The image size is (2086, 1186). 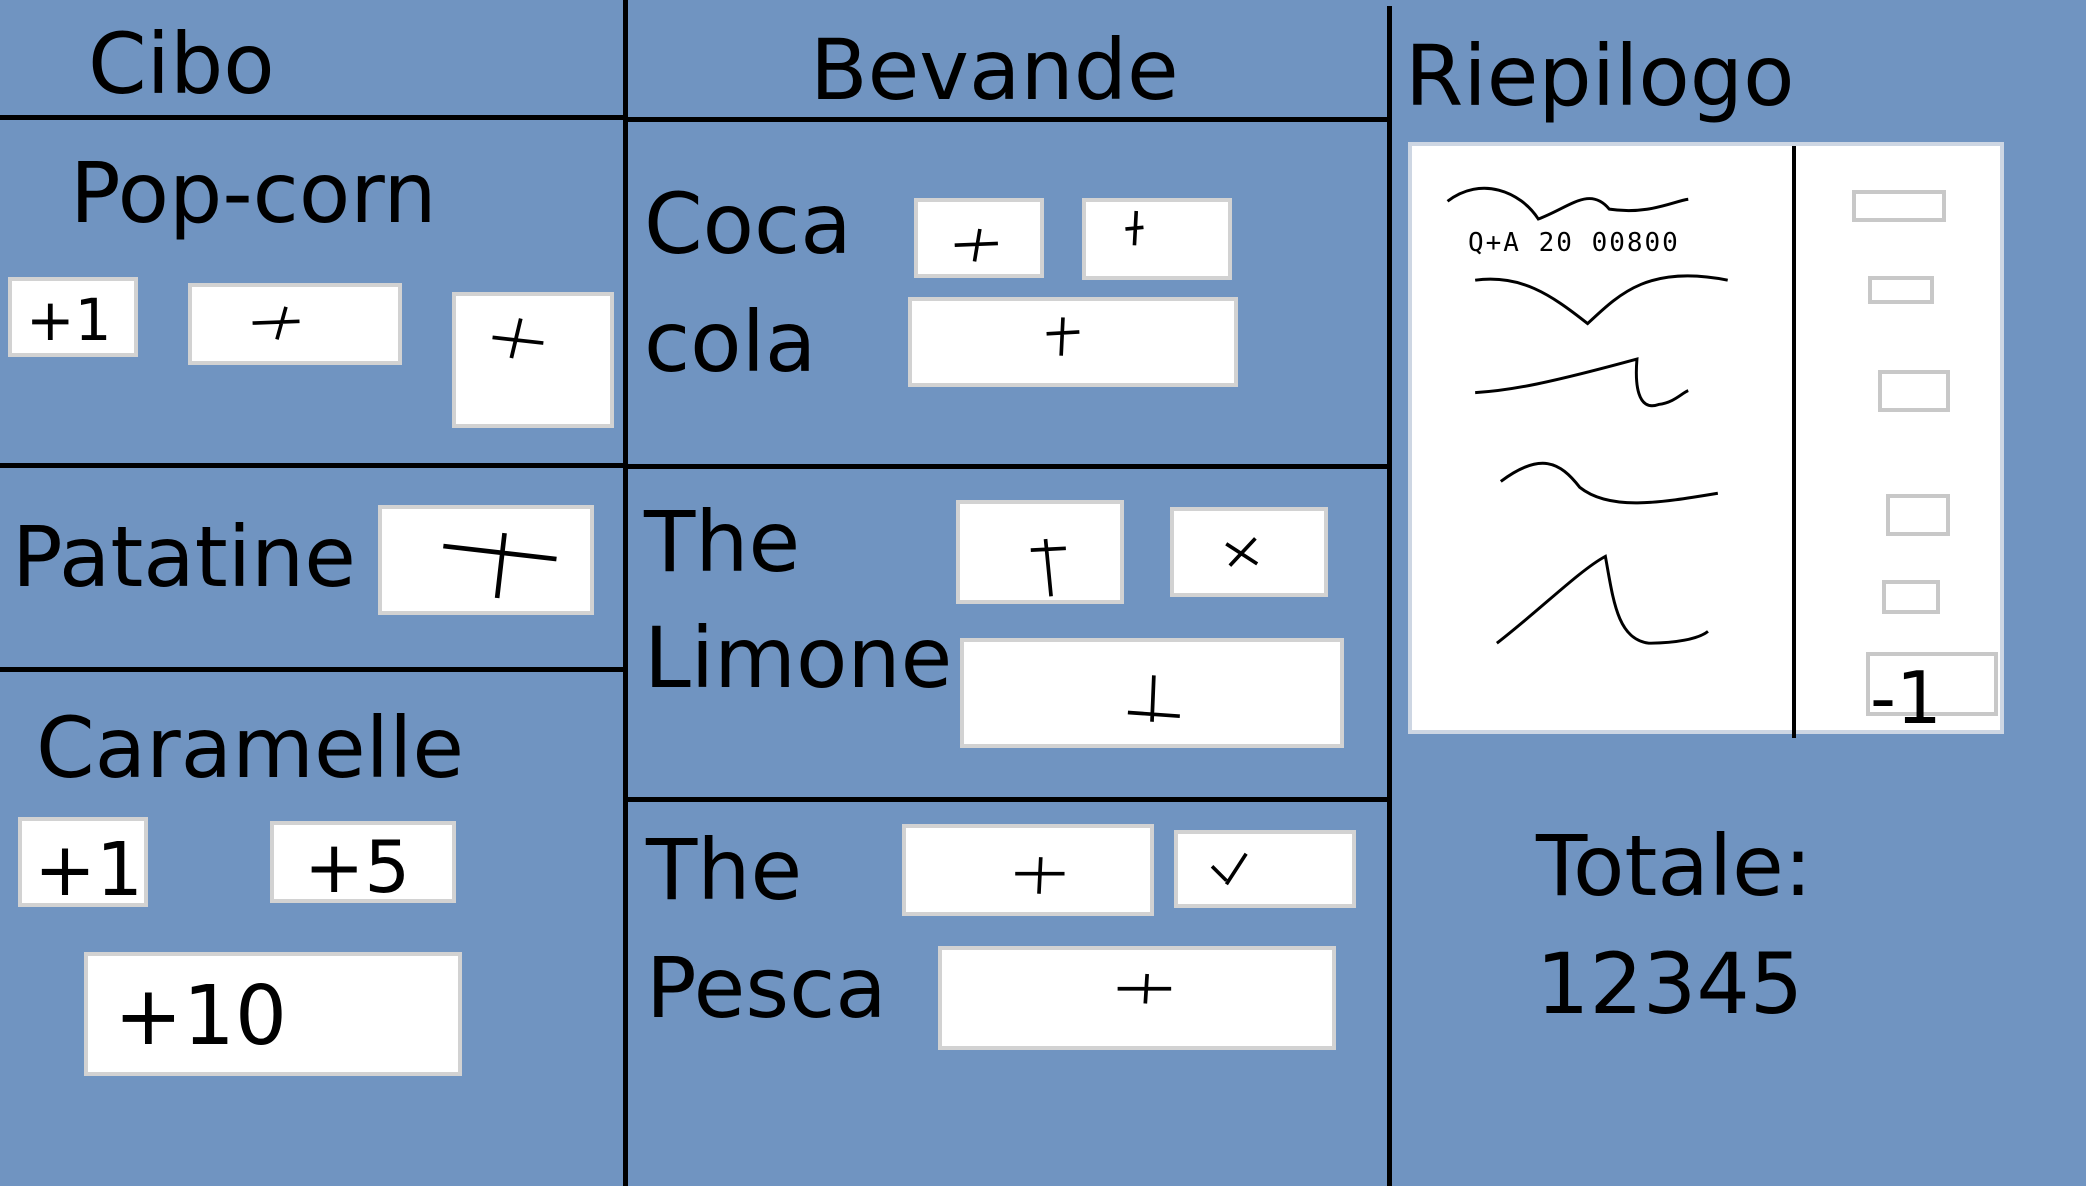 I want to click on caramelle-add-five-label: +5, so click(x=357, y=867).